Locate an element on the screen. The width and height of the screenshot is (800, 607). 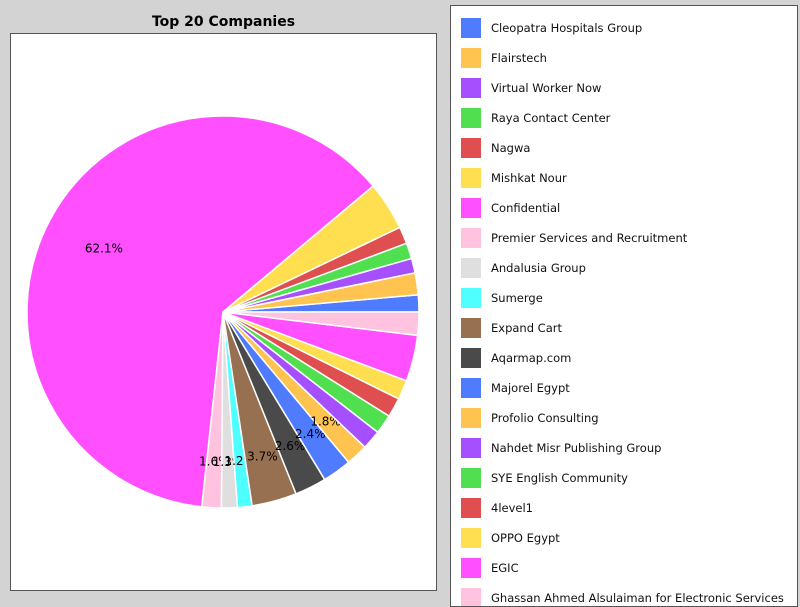
legend-label: OPPO Egypt is located at coordinates (525, 538).